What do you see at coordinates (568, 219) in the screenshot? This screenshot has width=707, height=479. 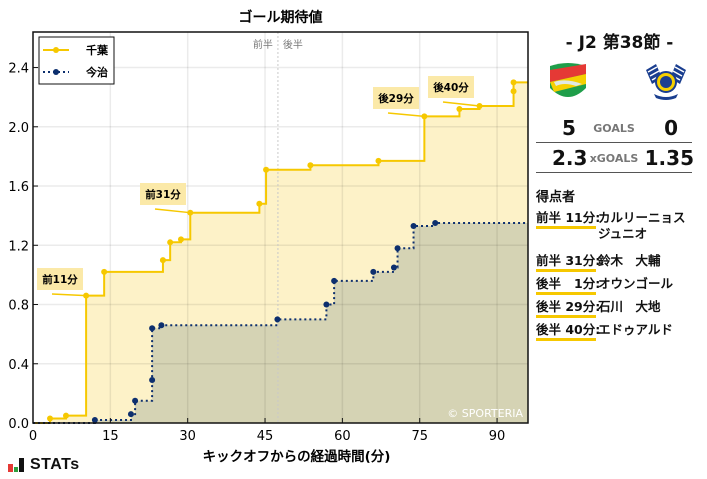 I see `scorer-time: 前半 11分:` at bounding box center [568, 219].